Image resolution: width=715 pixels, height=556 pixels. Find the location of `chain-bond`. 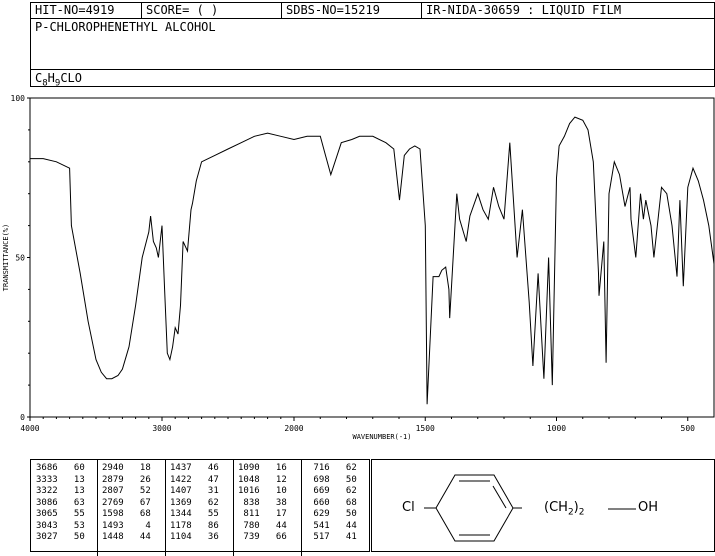

chain-bond is located at coordinates (622, 509).